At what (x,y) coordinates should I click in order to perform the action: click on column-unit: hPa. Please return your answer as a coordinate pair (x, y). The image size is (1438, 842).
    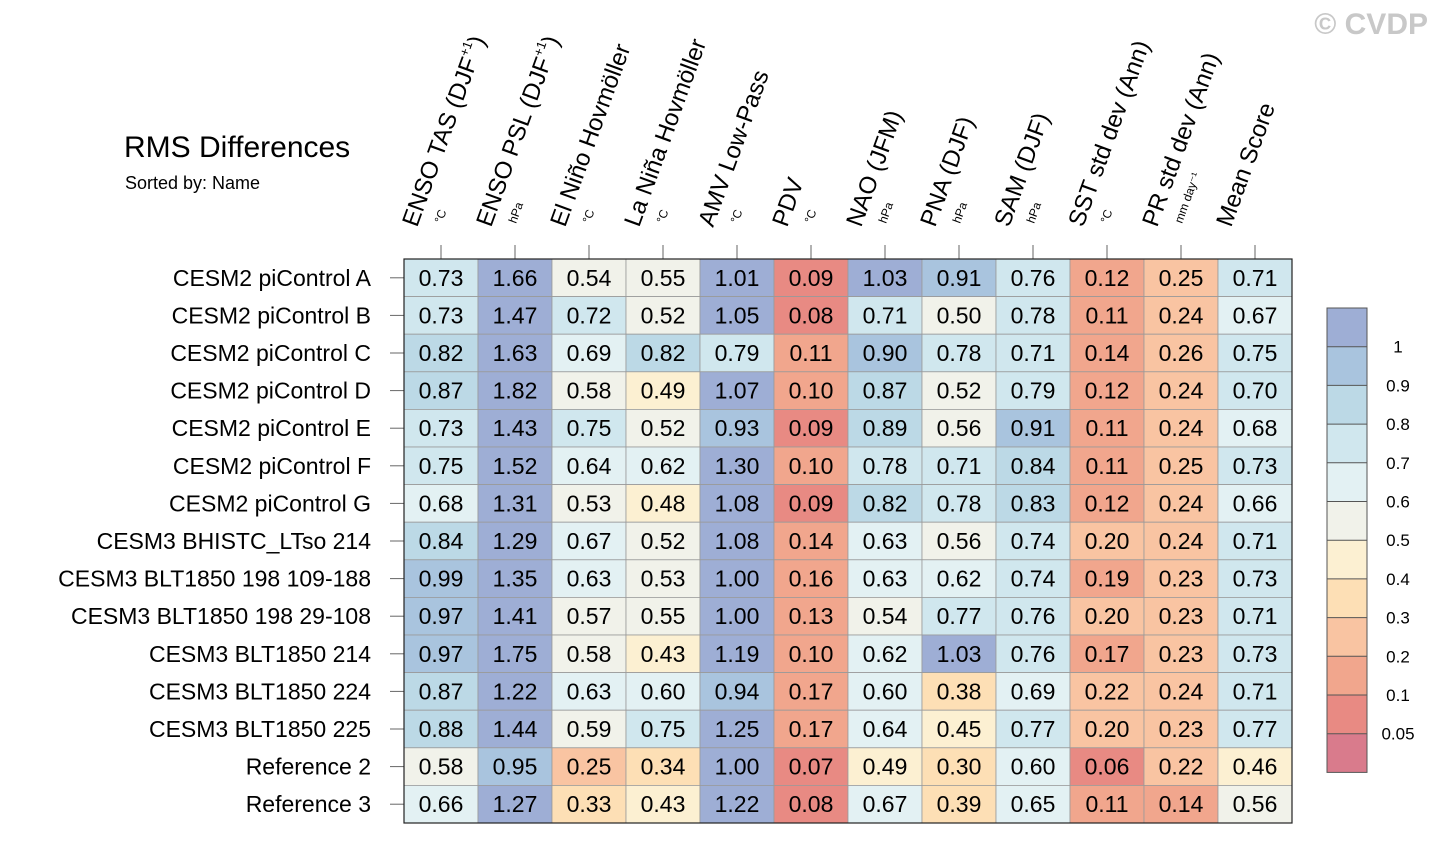
    Looking at the image, I should click on (516, 212).